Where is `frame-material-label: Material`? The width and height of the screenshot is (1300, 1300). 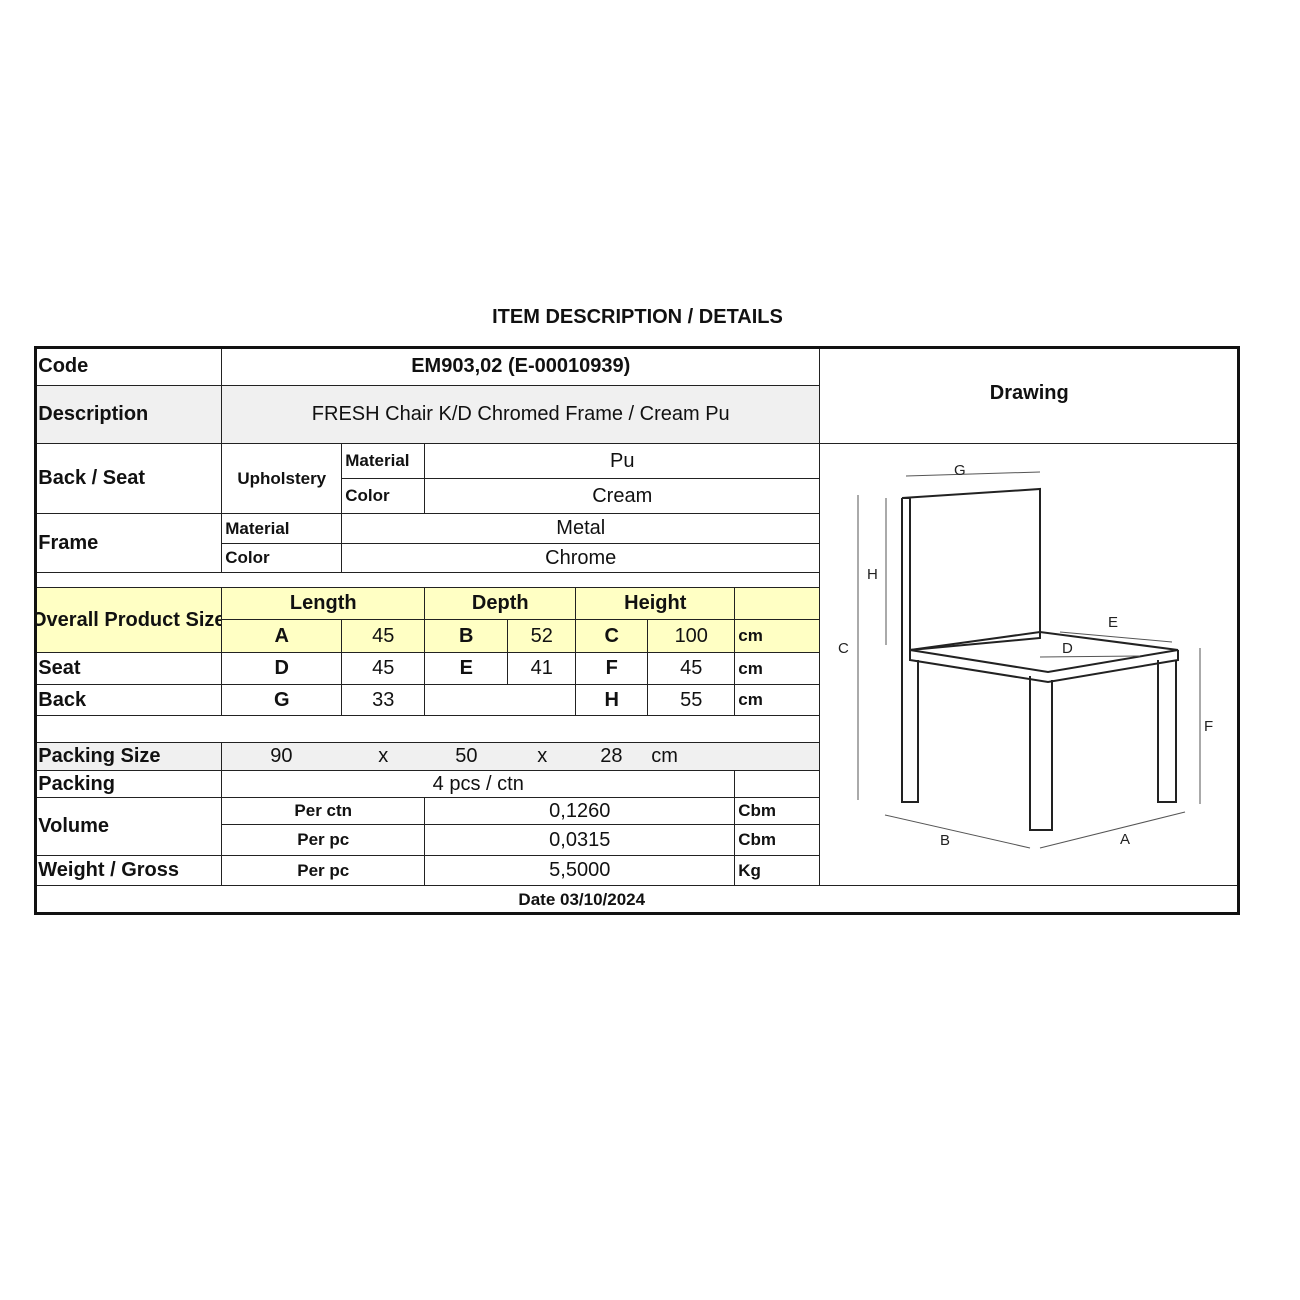 frame-material-label: Material is located at coordinates (282, 529).